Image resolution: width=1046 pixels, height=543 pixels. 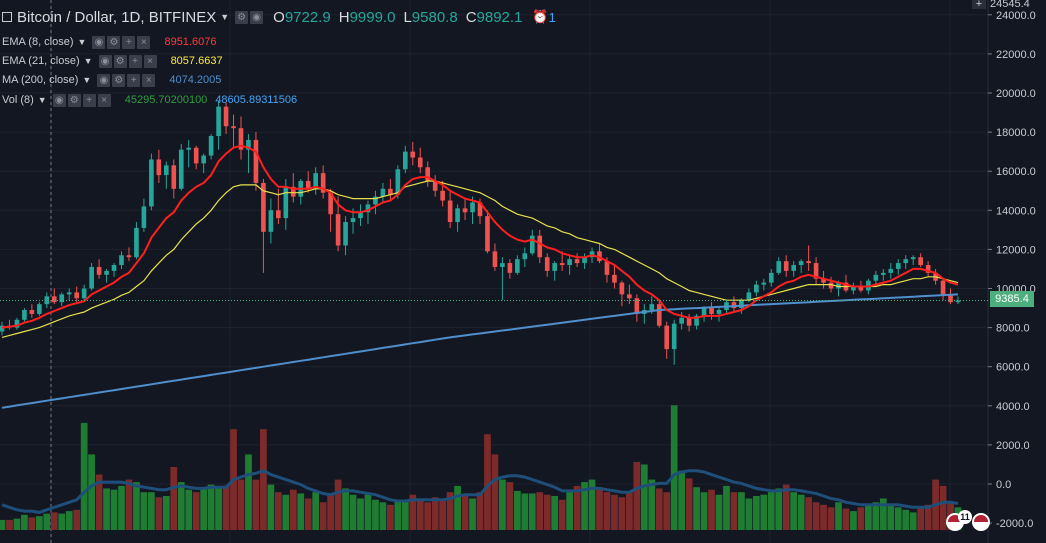 I want to click on settings-gear-icon: ⚙, so click(x=242, y=17).